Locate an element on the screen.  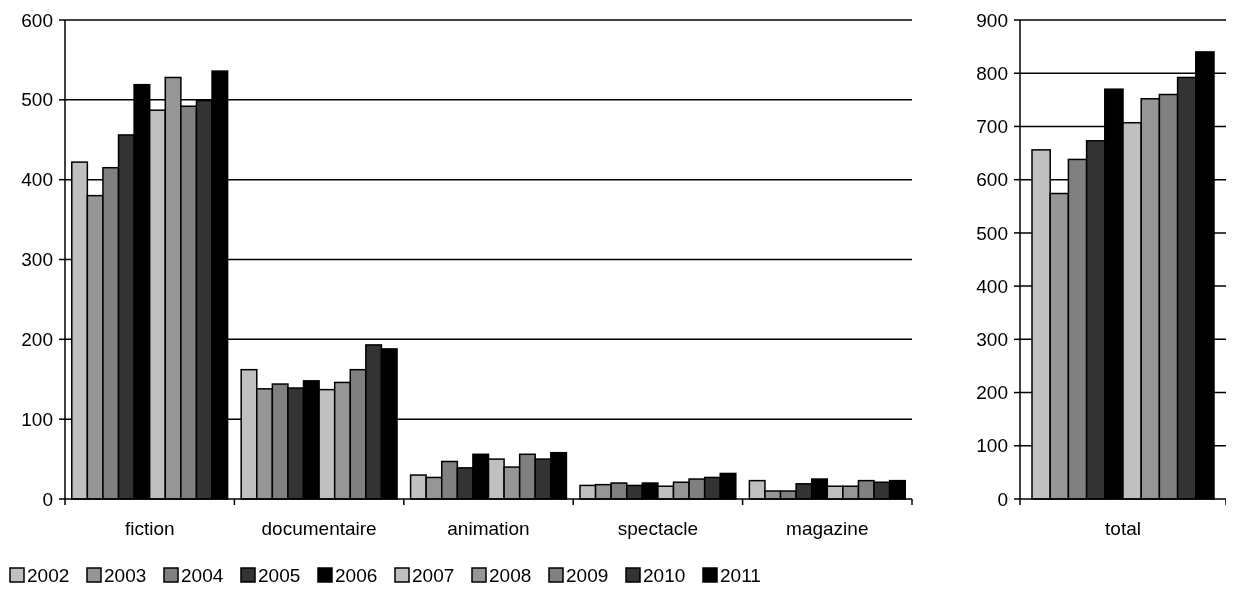
x-tick-label: documentaire is located at coordinates (319, 528).